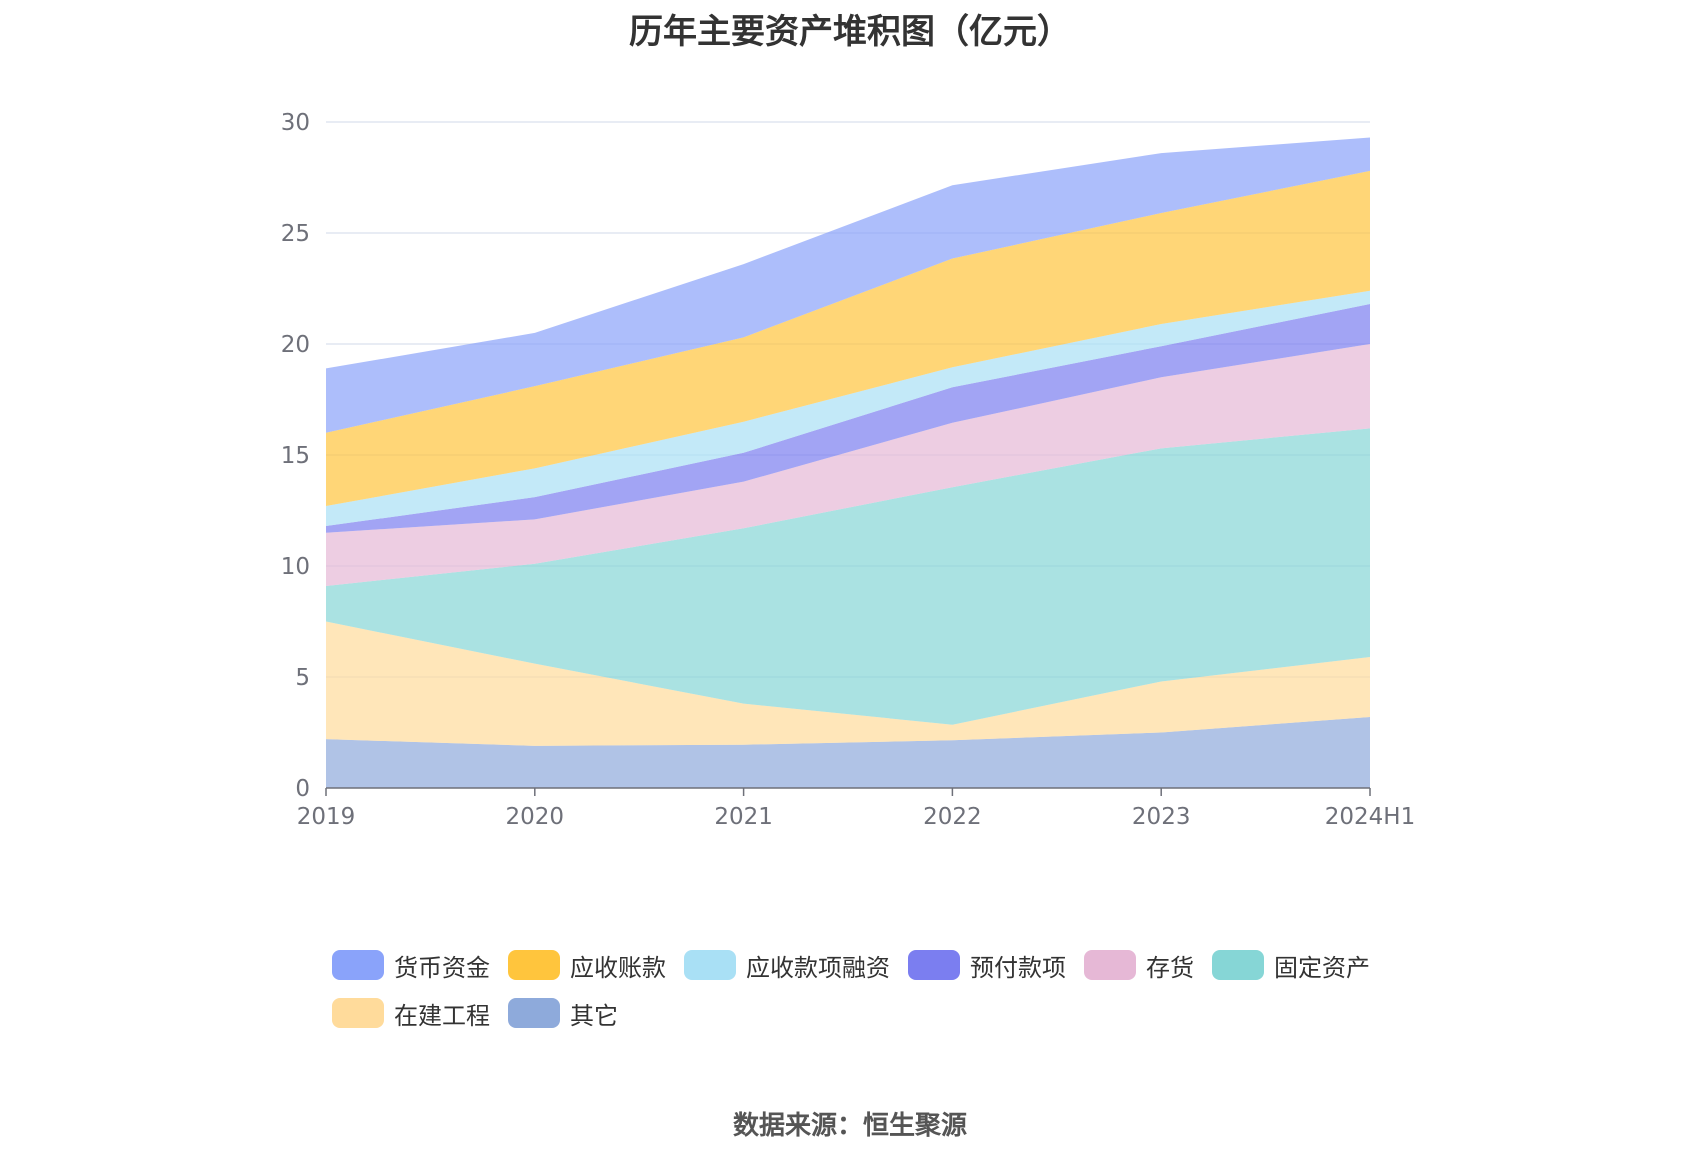  What do you see at coordinates (1018, 967) in the screenshot?
I see `legend-label: 预付款项` at bounding box center [1018, 967].